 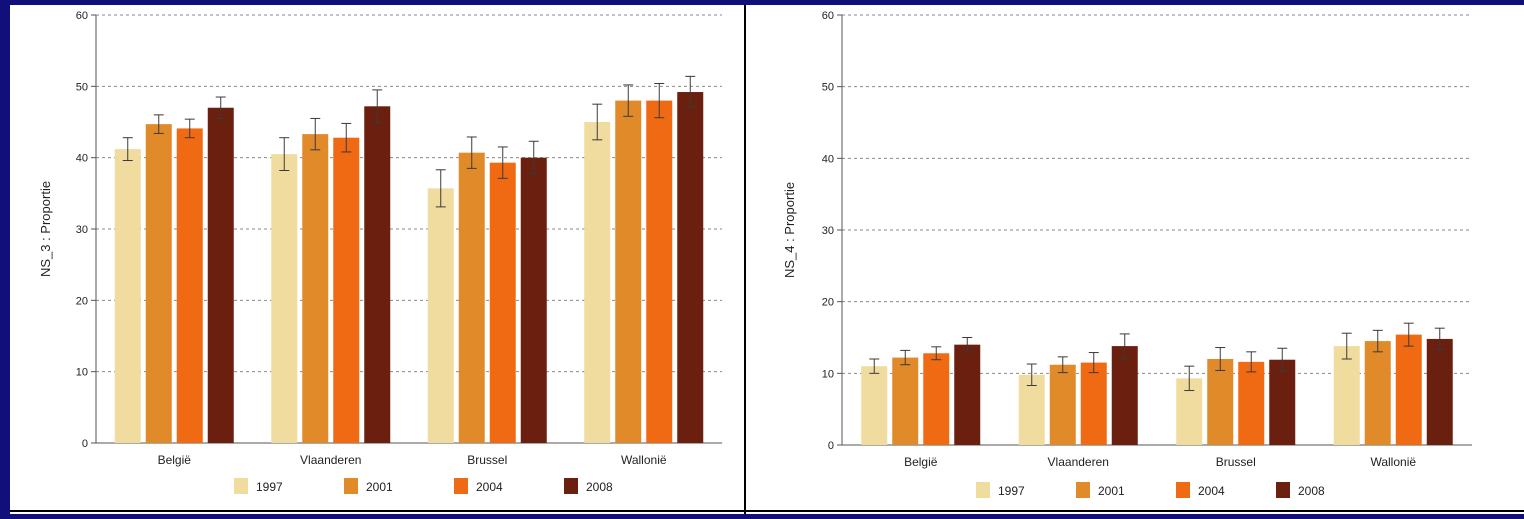 I want to click on chart1-ytick-label: 60, so click(x=82, y=16).